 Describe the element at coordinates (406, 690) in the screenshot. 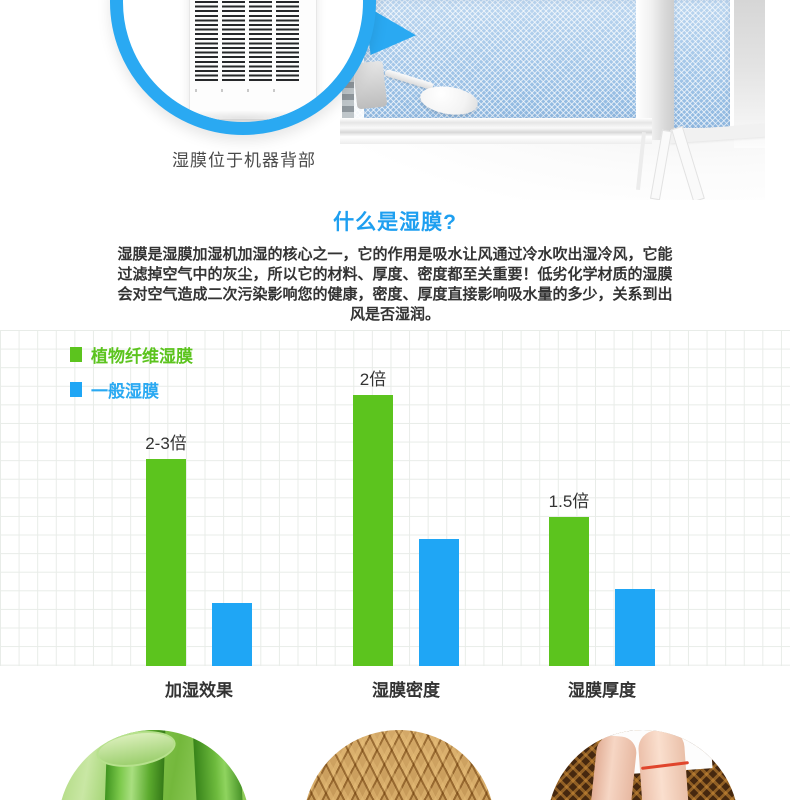

I see `category-label: 湿膜密度` at that location.